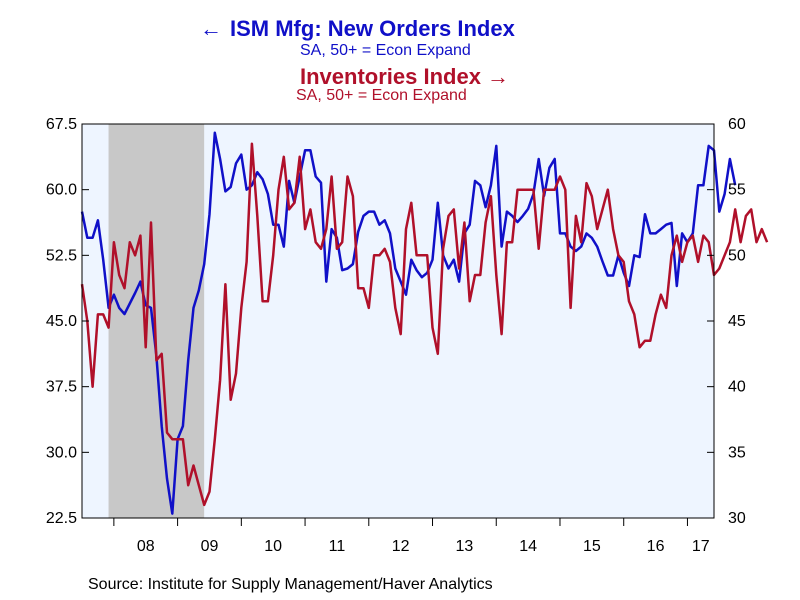 The width and height of the screenshot is (800, 600). What do you see at coordinates (146, 546) in the screenshot?
I see `x-axis-tick-label: 08` at bounding box center [146, 546].